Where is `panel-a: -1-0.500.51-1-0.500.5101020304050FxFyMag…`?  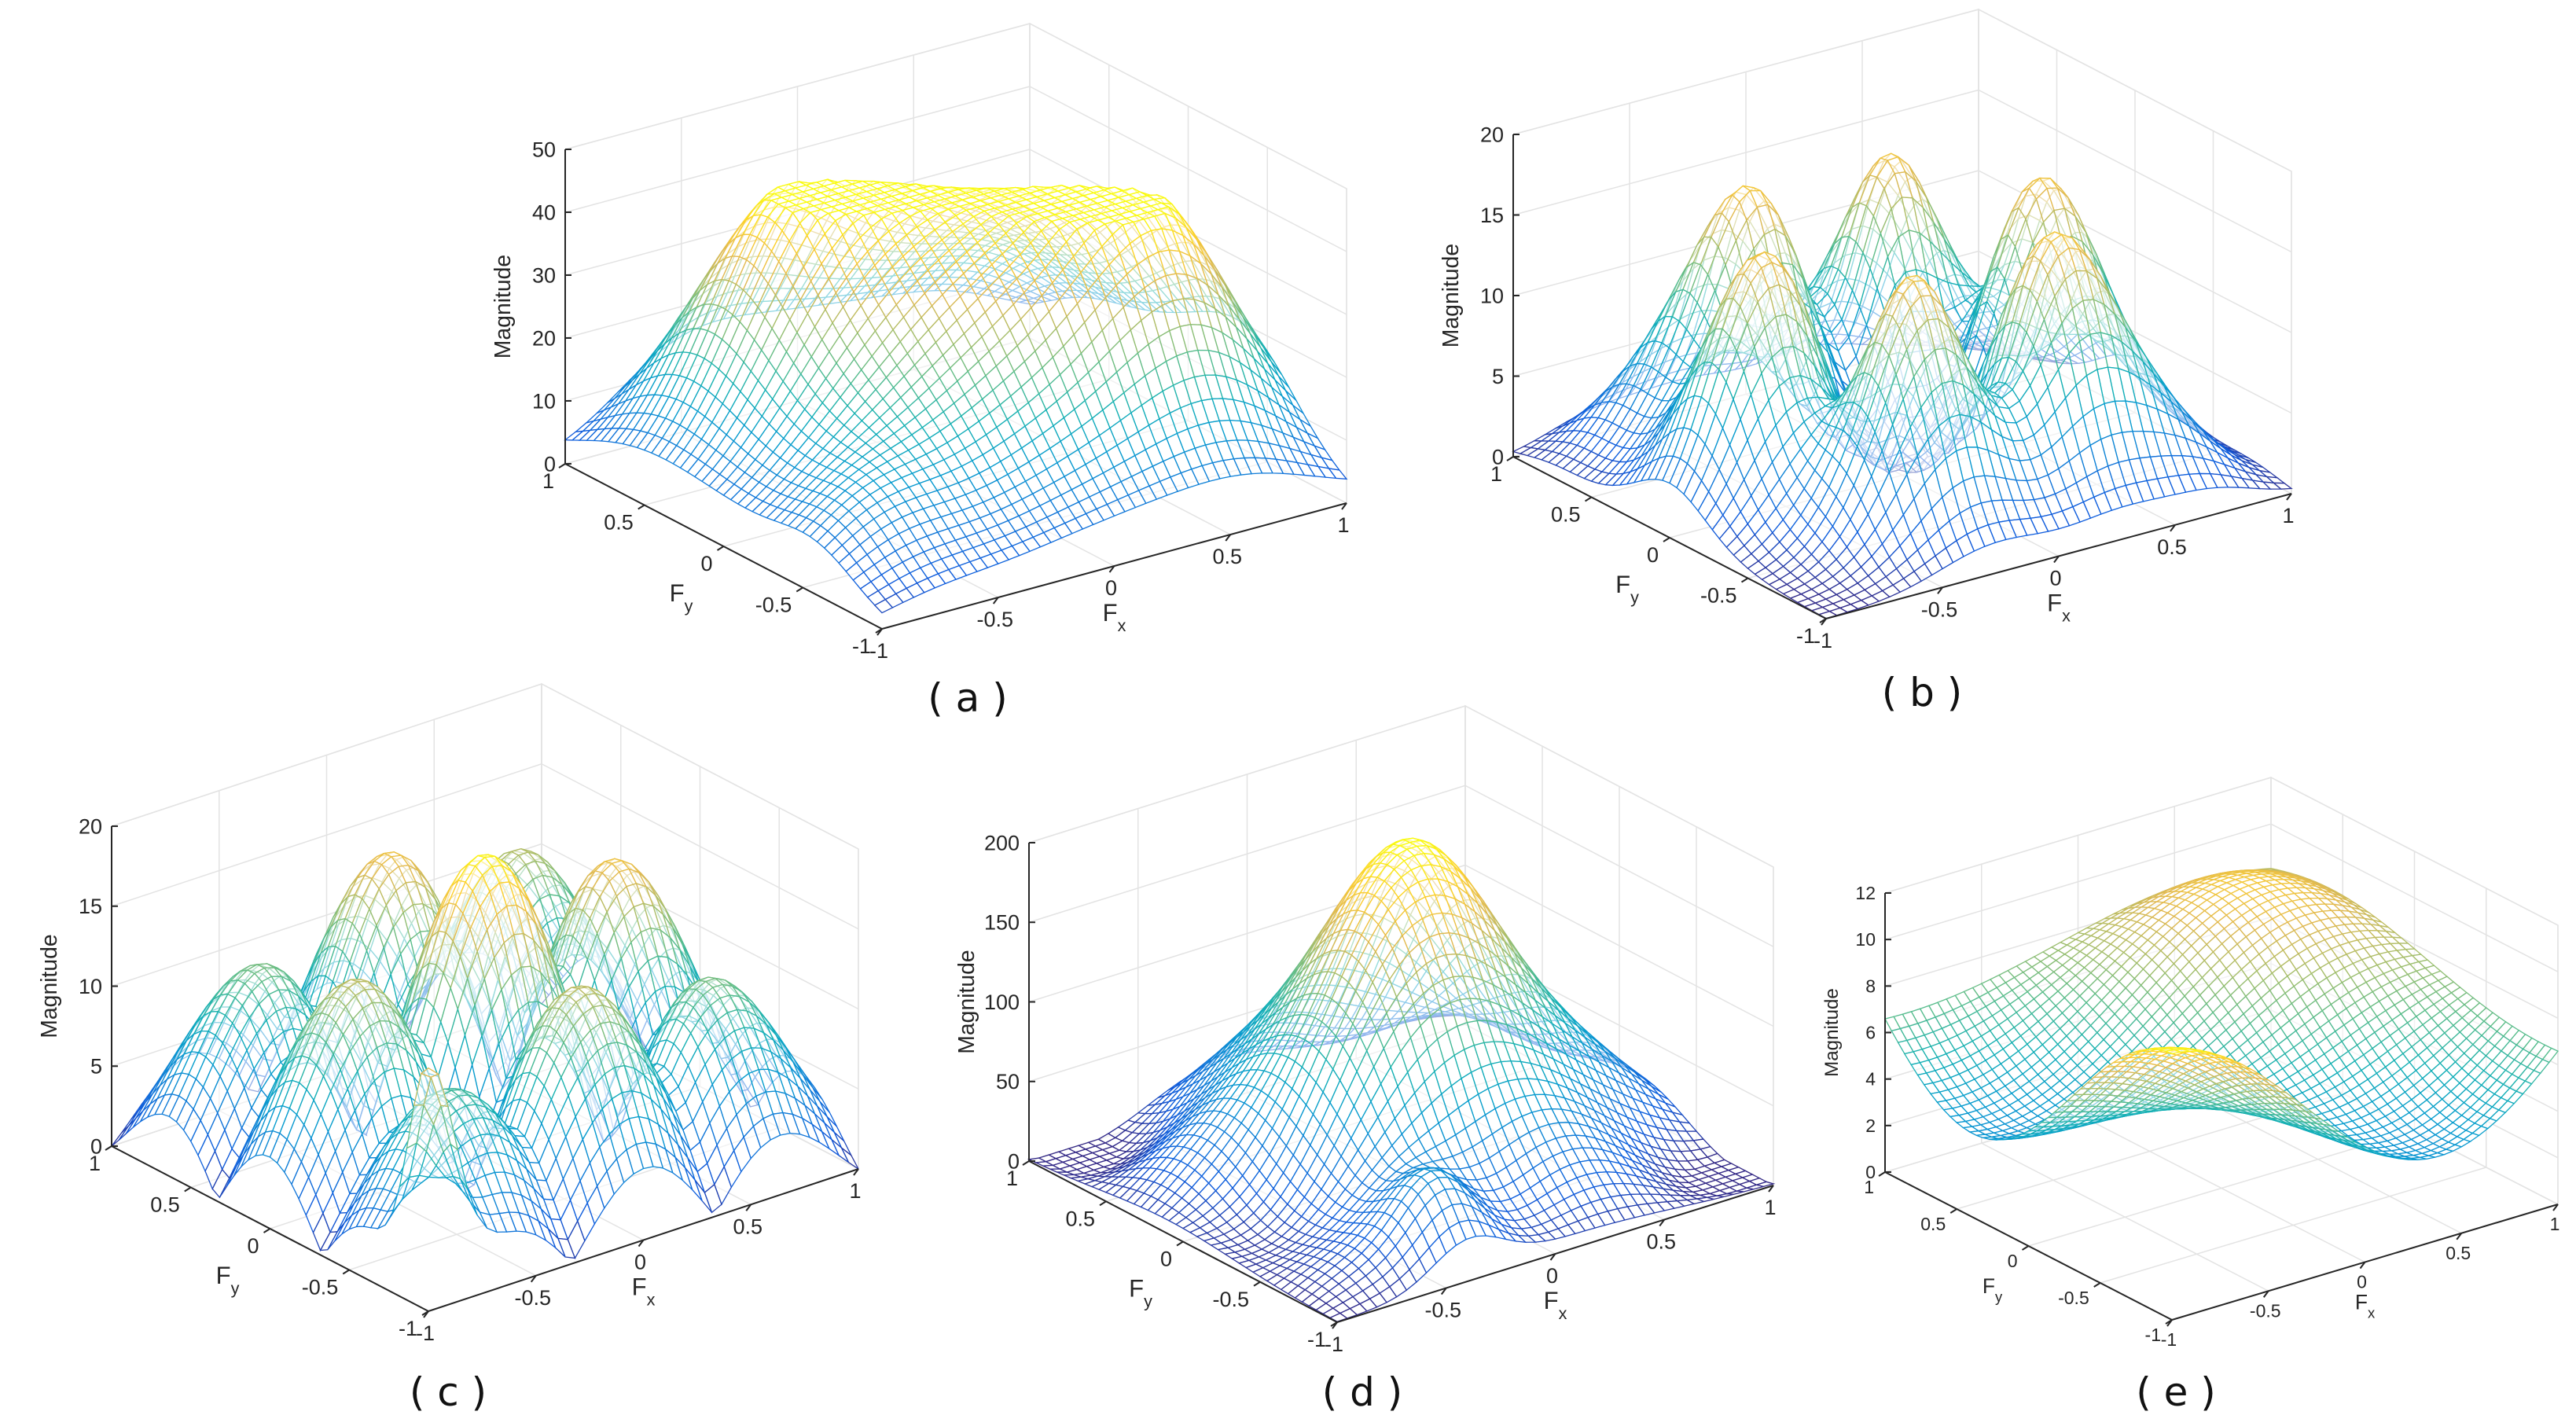
panel-a: -1-0.500.51-1-0.500.5101020304050FxFyMag… is located at coordinates (920, 342).